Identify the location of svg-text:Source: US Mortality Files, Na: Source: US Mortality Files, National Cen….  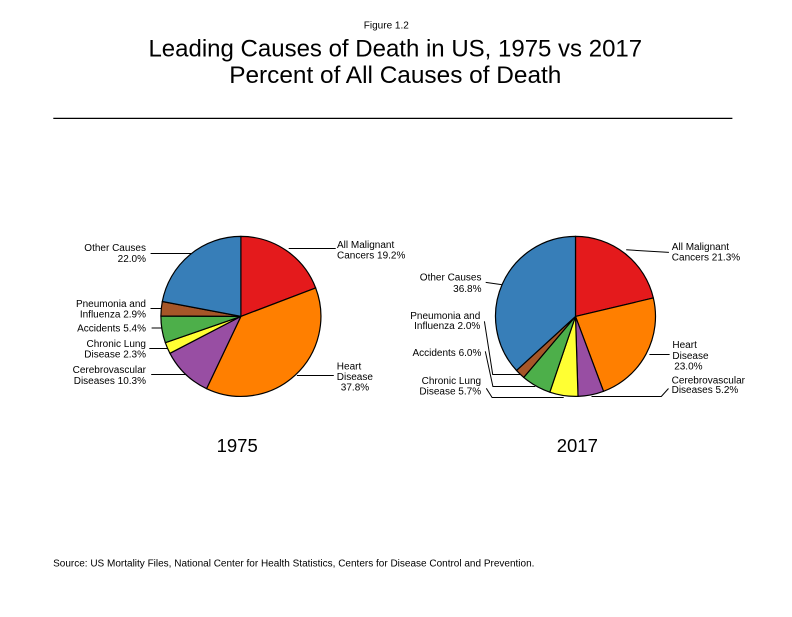
(293, 564).